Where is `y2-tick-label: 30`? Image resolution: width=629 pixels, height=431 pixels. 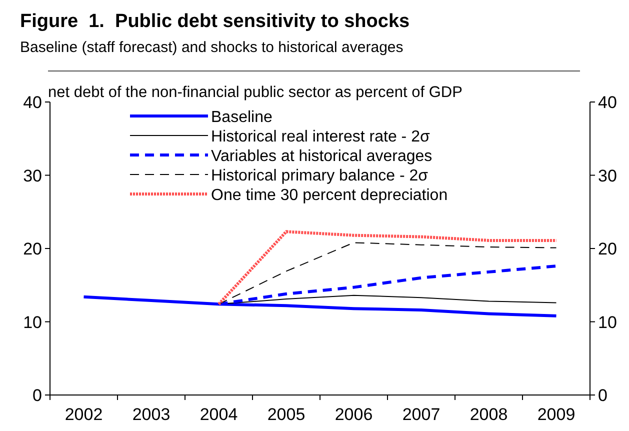
y2-tick-label: 30 is located at coordinates (607, 176).